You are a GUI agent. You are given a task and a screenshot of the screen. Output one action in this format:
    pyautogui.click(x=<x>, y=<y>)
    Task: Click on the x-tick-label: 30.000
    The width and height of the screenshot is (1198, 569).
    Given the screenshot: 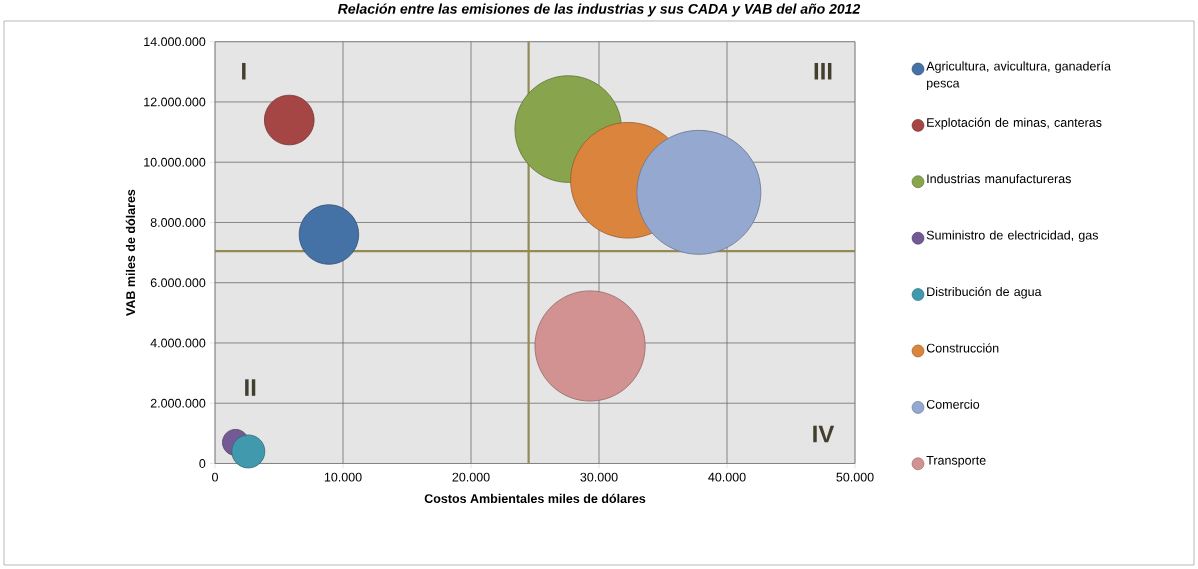 What is the action you would take?
    pyautogui.click(x=599, y=477)
    